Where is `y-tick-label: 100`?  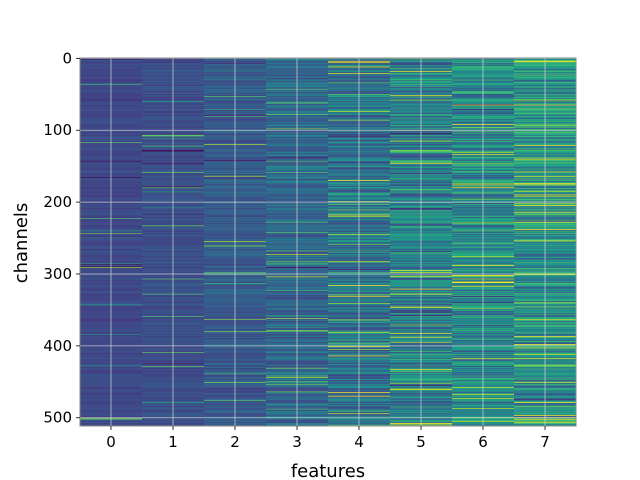
y-tick-label: 100 is located at coordinates (57, 130).